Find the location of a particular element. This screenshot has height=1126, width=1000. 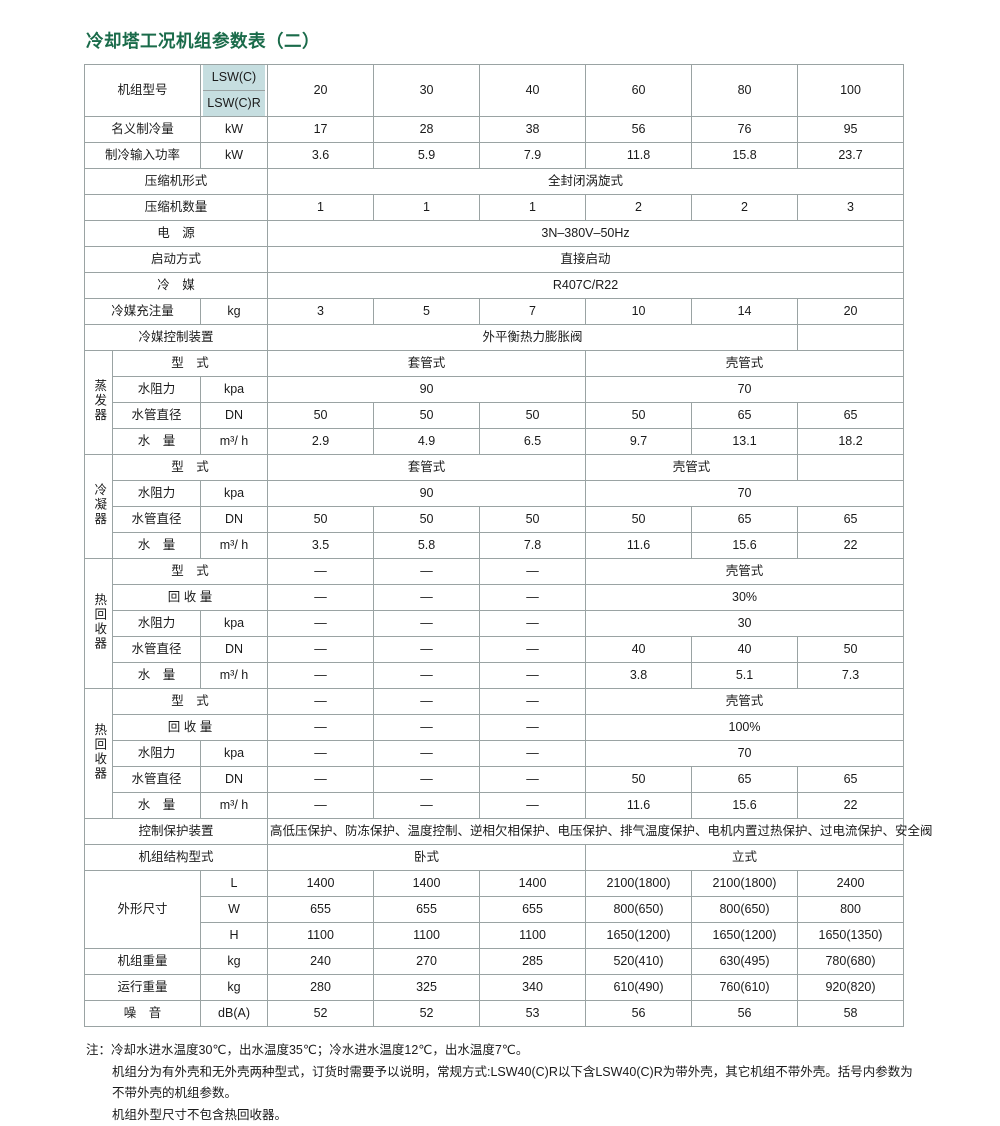

table-row-evaporator-type: 蒸发器 型 式 套管式 壳管式 is located at coordinates (494, 364).